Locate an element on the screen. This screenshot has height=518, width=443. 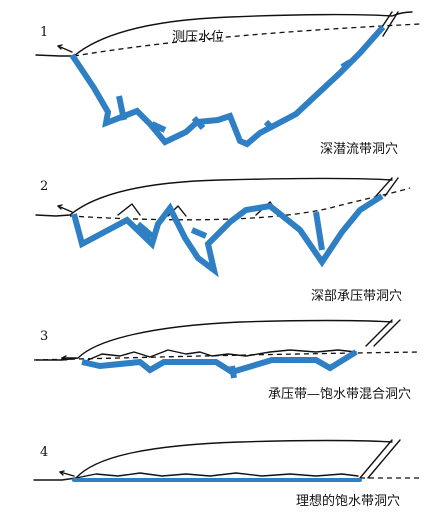
panel-3-caption: 承压带—饱水带混合洞穴 is located at coordinates (339, 394).